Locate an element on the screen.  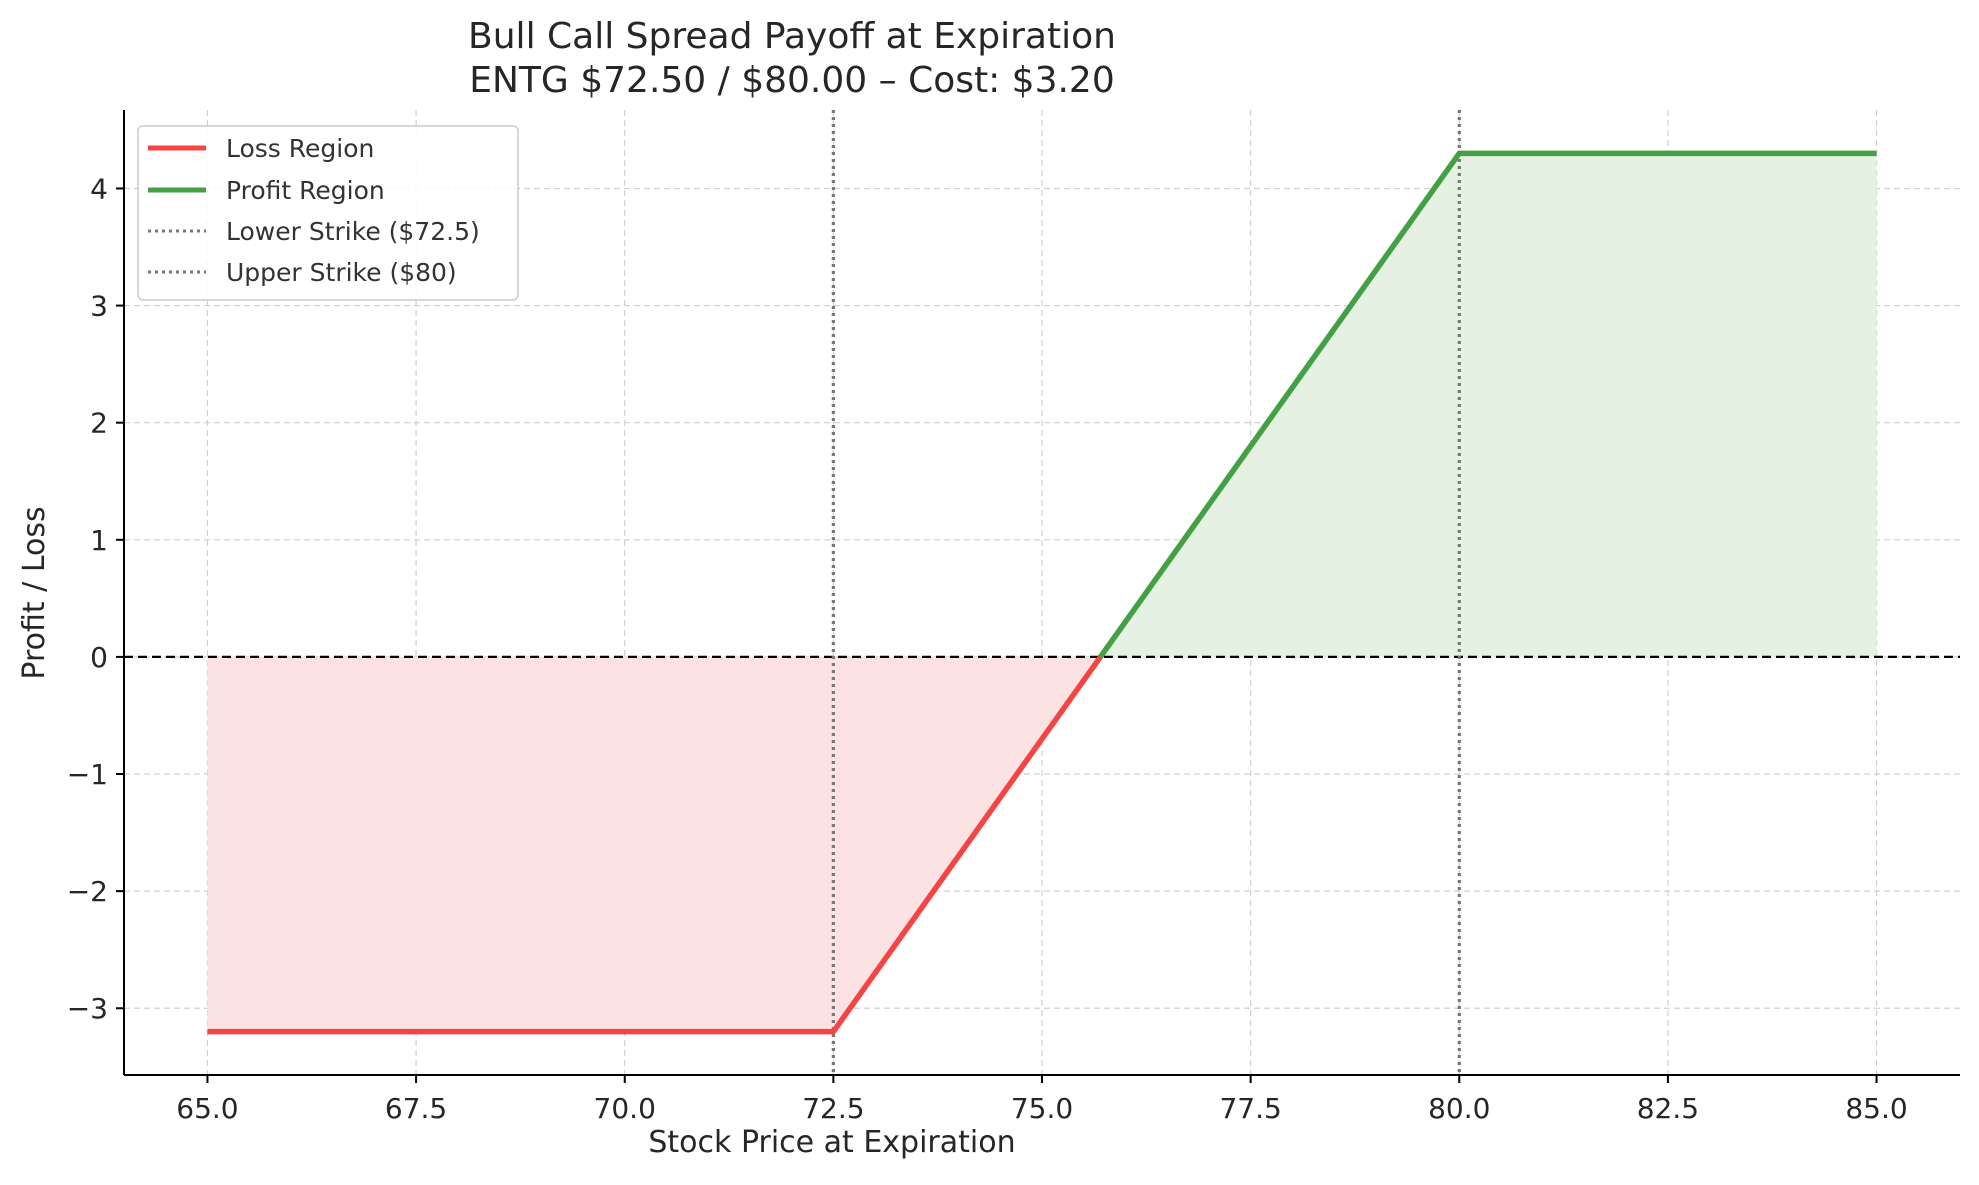
legend-entry-lower-strike: Lower Strike ($72.5) is located at coordinates (314, 231).